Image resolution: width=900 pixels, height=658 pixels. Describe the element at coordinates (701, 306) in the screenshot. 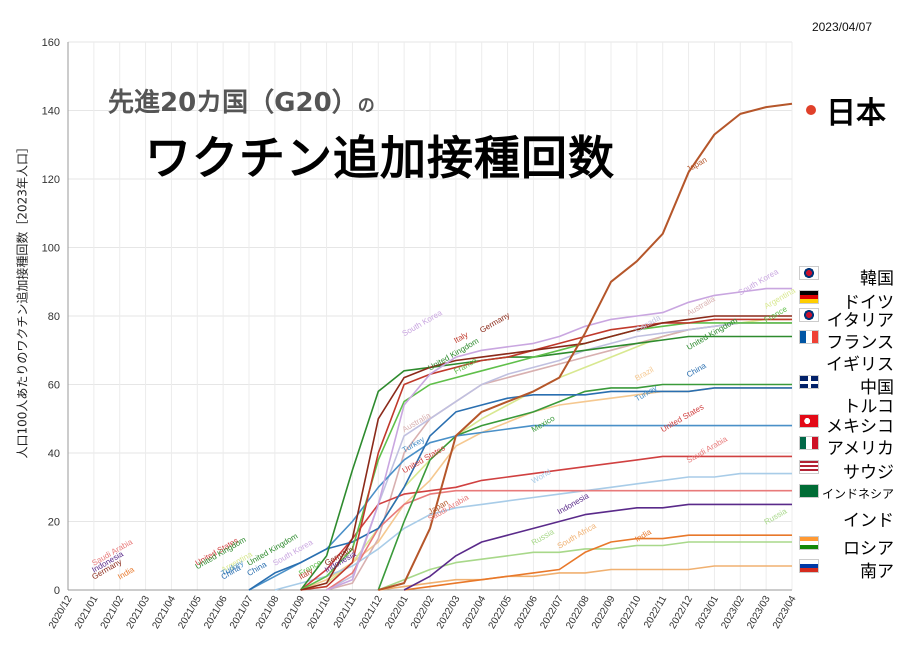

I see `line-label: Australia` at that location.